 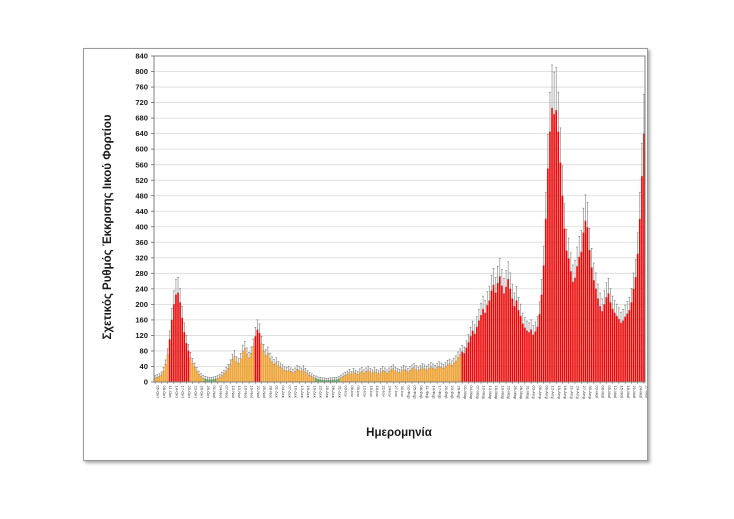 What do you see at coordinates (339, 392) in the screenshot?
I see `svg-text: 31-Δεκ` at bounding box center [339, 392].